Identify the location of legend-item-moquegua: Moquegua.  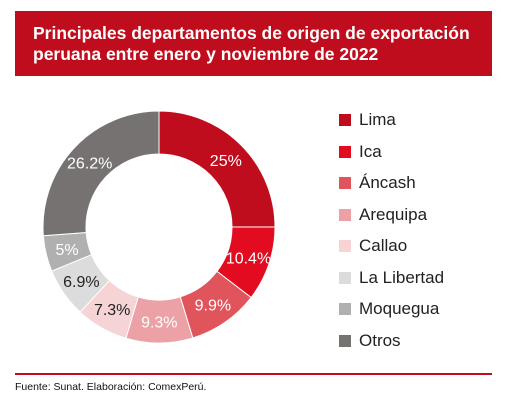
(419, 309).